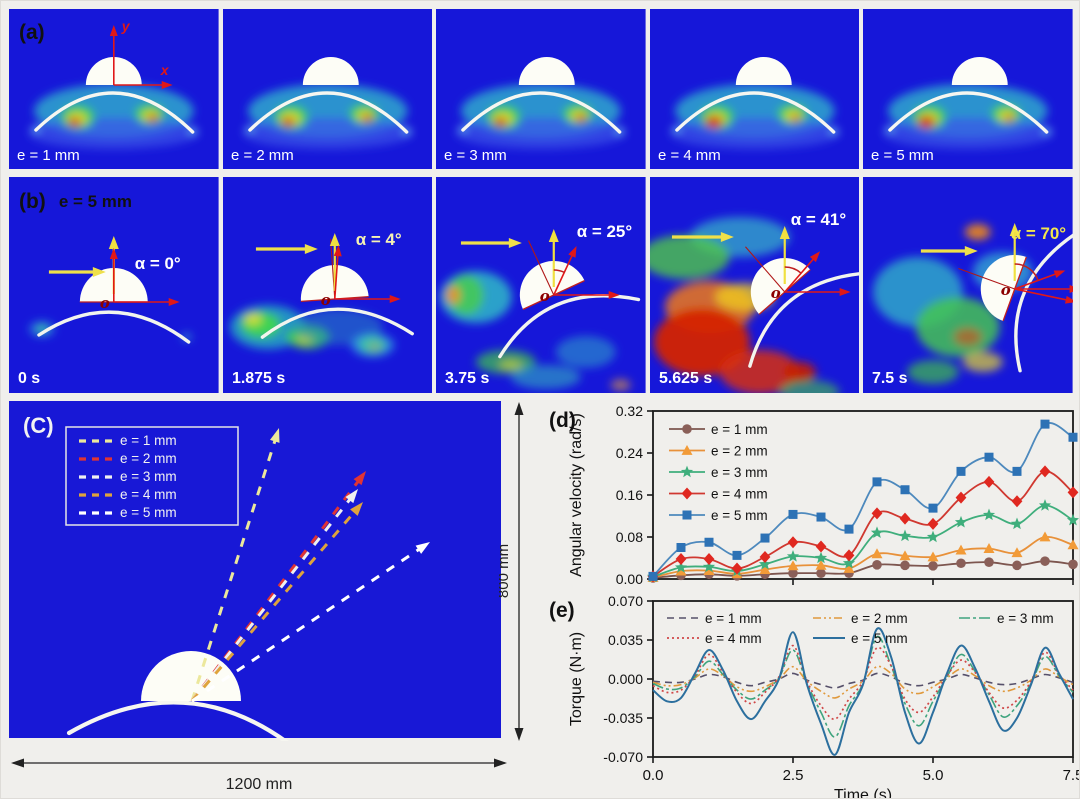  Describe the element at coordinates (327, 285) in the screenshot. I see `cfd-frame: o α = 4° 1.875 s` at that location.